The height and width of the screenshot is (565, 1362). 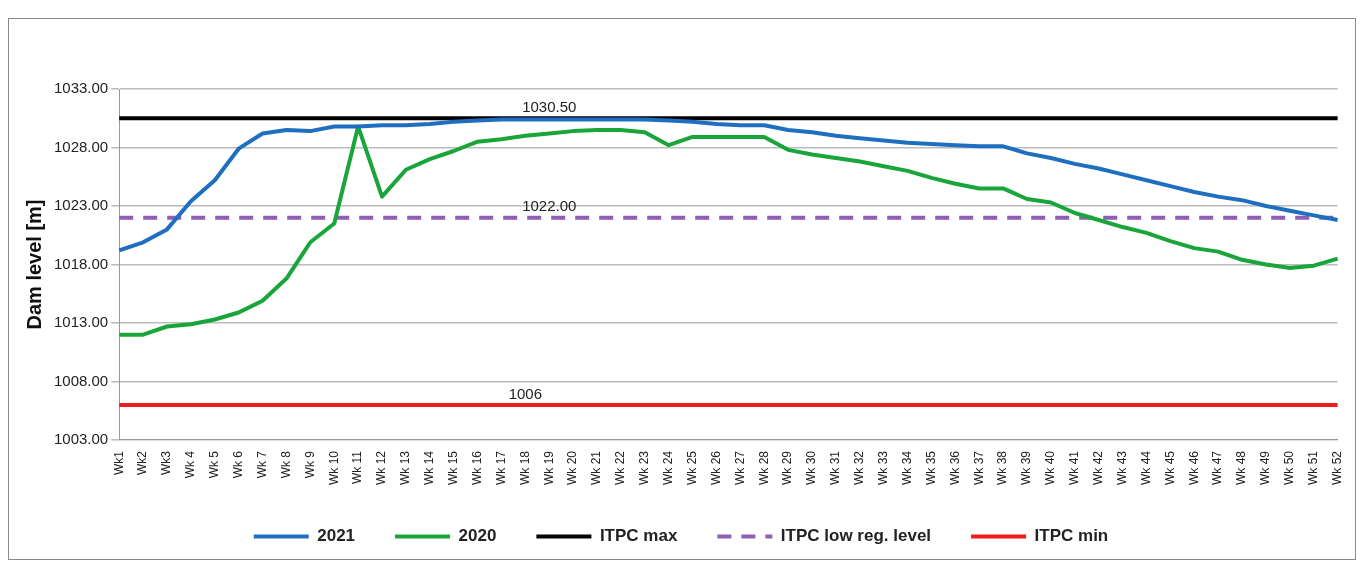 I want to click on x-tick-label: Wk 27, so click(x=739, y=468).